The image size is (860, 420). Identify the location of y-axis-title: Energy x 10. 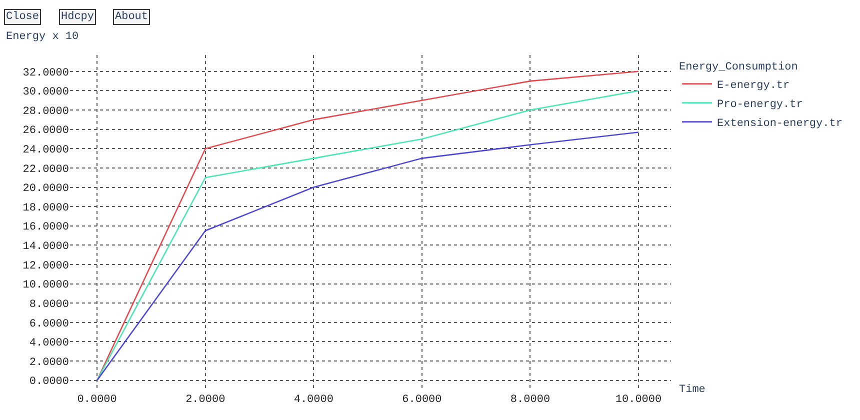
(42, 37).